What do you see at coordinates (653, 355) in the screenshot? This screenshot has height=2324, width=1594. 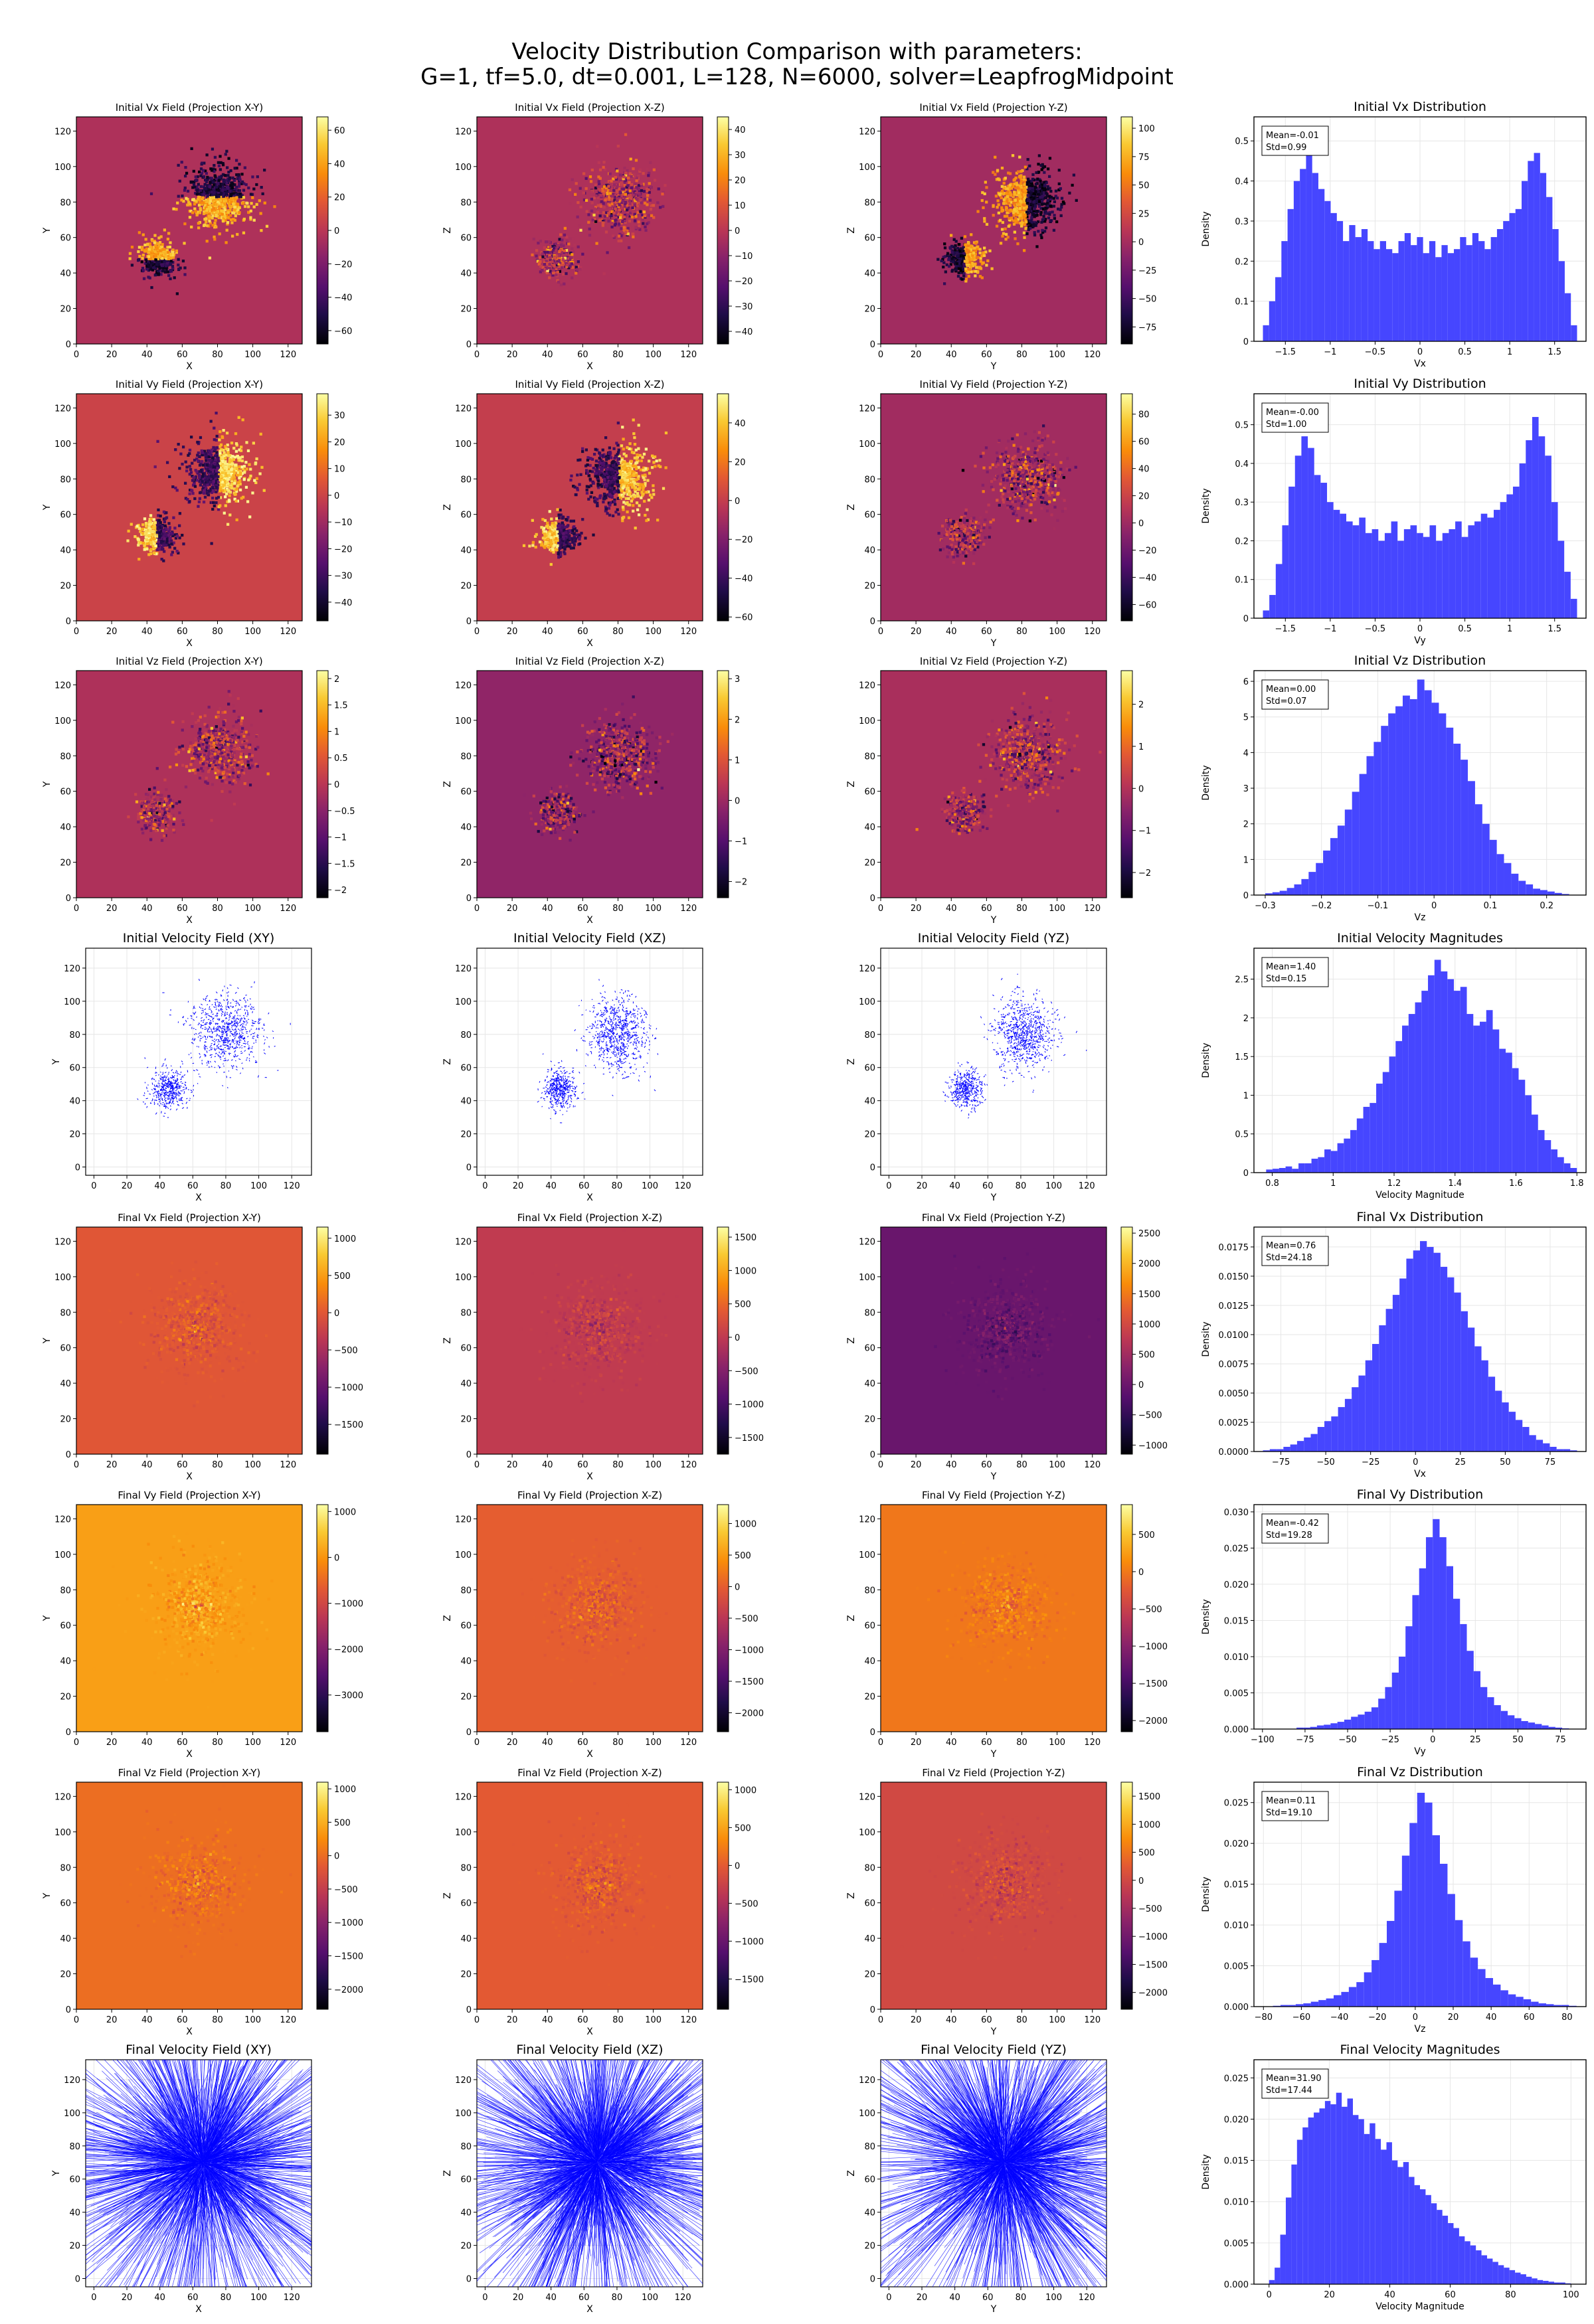 I see `x-tick-label: 100` at bounding box center [653, 355].